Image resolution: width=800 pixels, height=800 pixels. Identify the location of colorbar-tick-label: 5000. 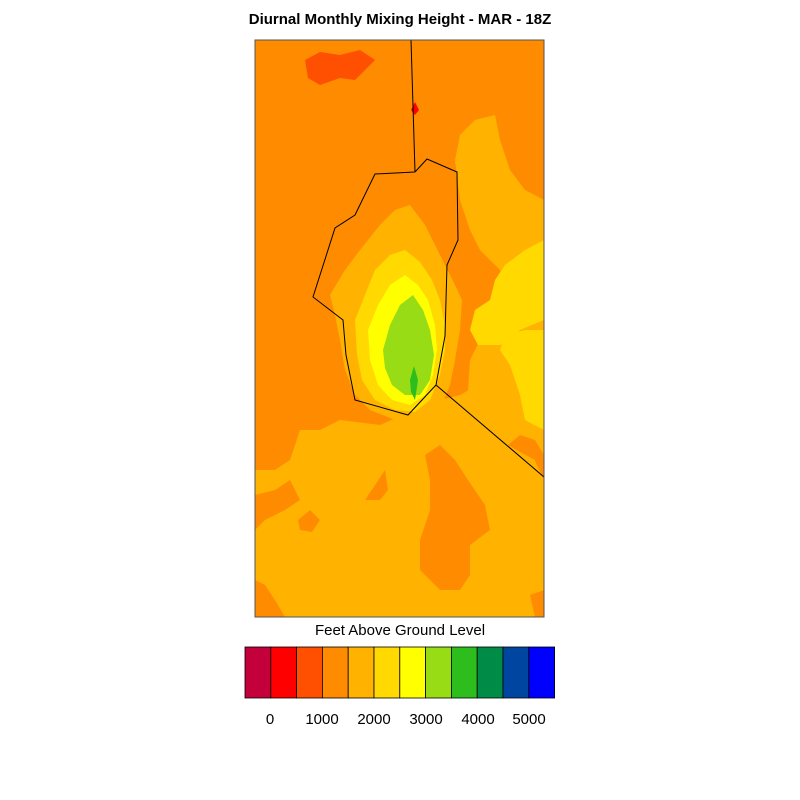
(529, 719).